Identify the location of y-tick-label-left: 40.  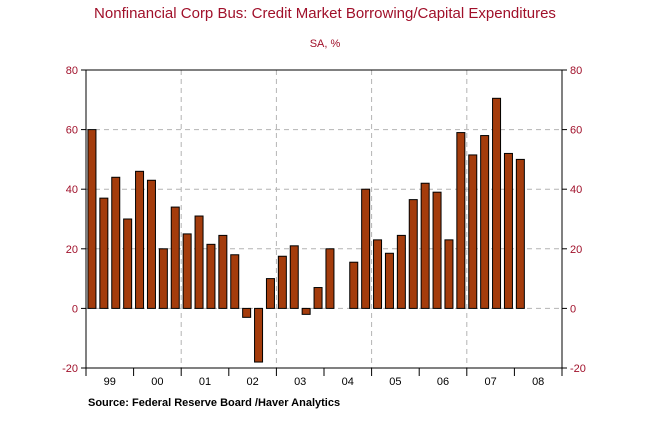
(72, 190).